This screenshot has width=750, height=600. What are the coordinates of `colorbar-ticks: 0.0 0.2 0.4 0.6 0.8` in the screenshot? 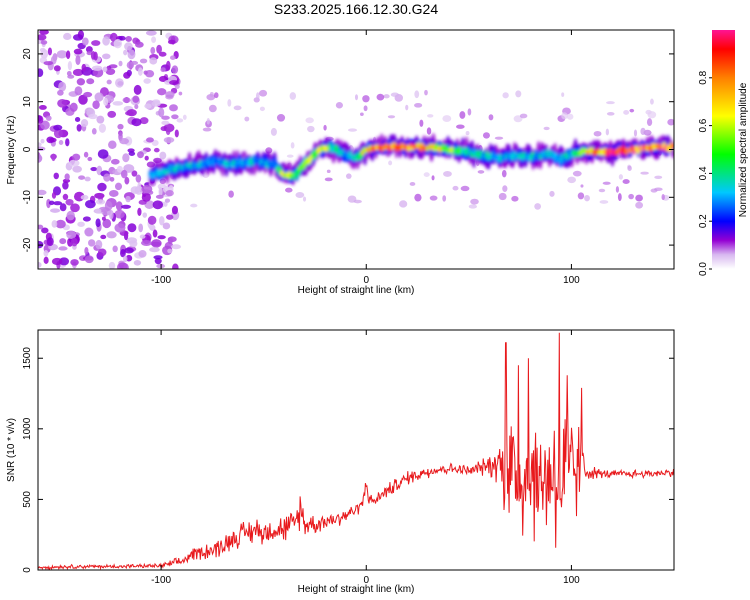 It's located at (705, 173).